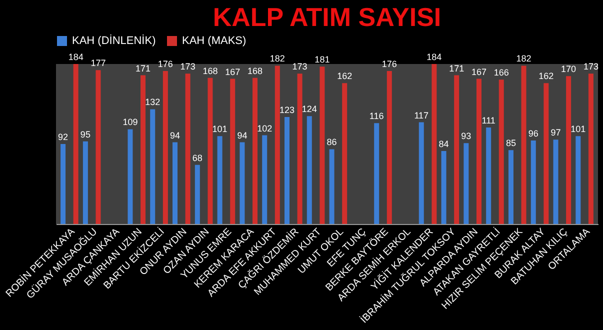 This screenshot has height=330, width=603. I want to click on data-label: 97, so click(555, 133).